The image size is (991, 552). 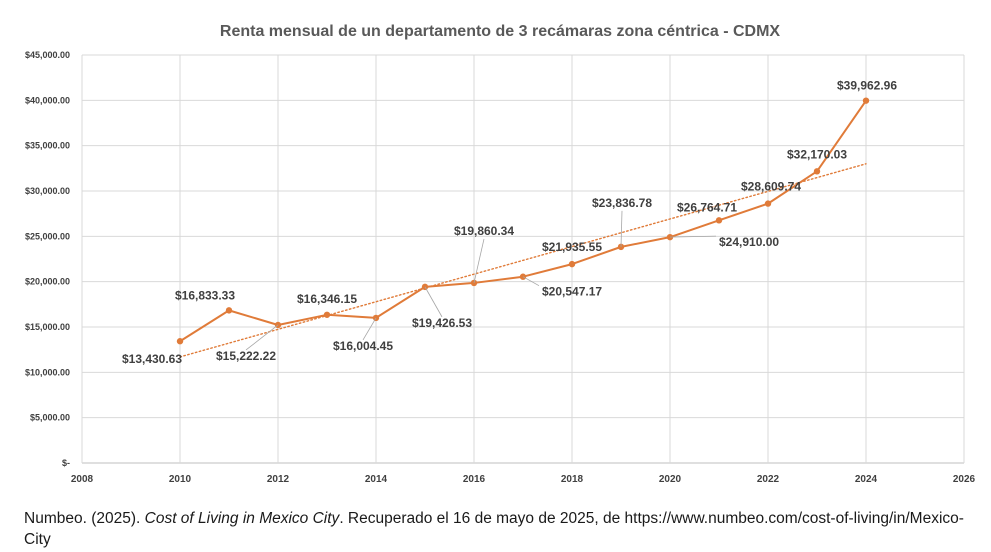 I want to click on y-tick-label: $30,000.00, so click(x=47, y=191).